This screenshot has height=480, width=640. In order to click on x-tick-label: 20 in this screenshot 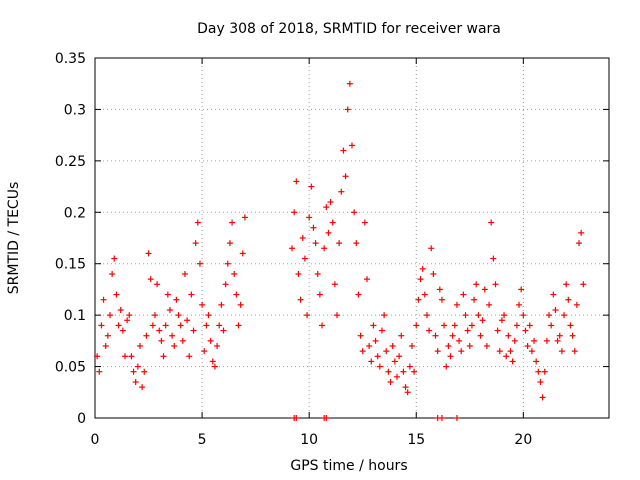, I will do `click(523, 440)`.